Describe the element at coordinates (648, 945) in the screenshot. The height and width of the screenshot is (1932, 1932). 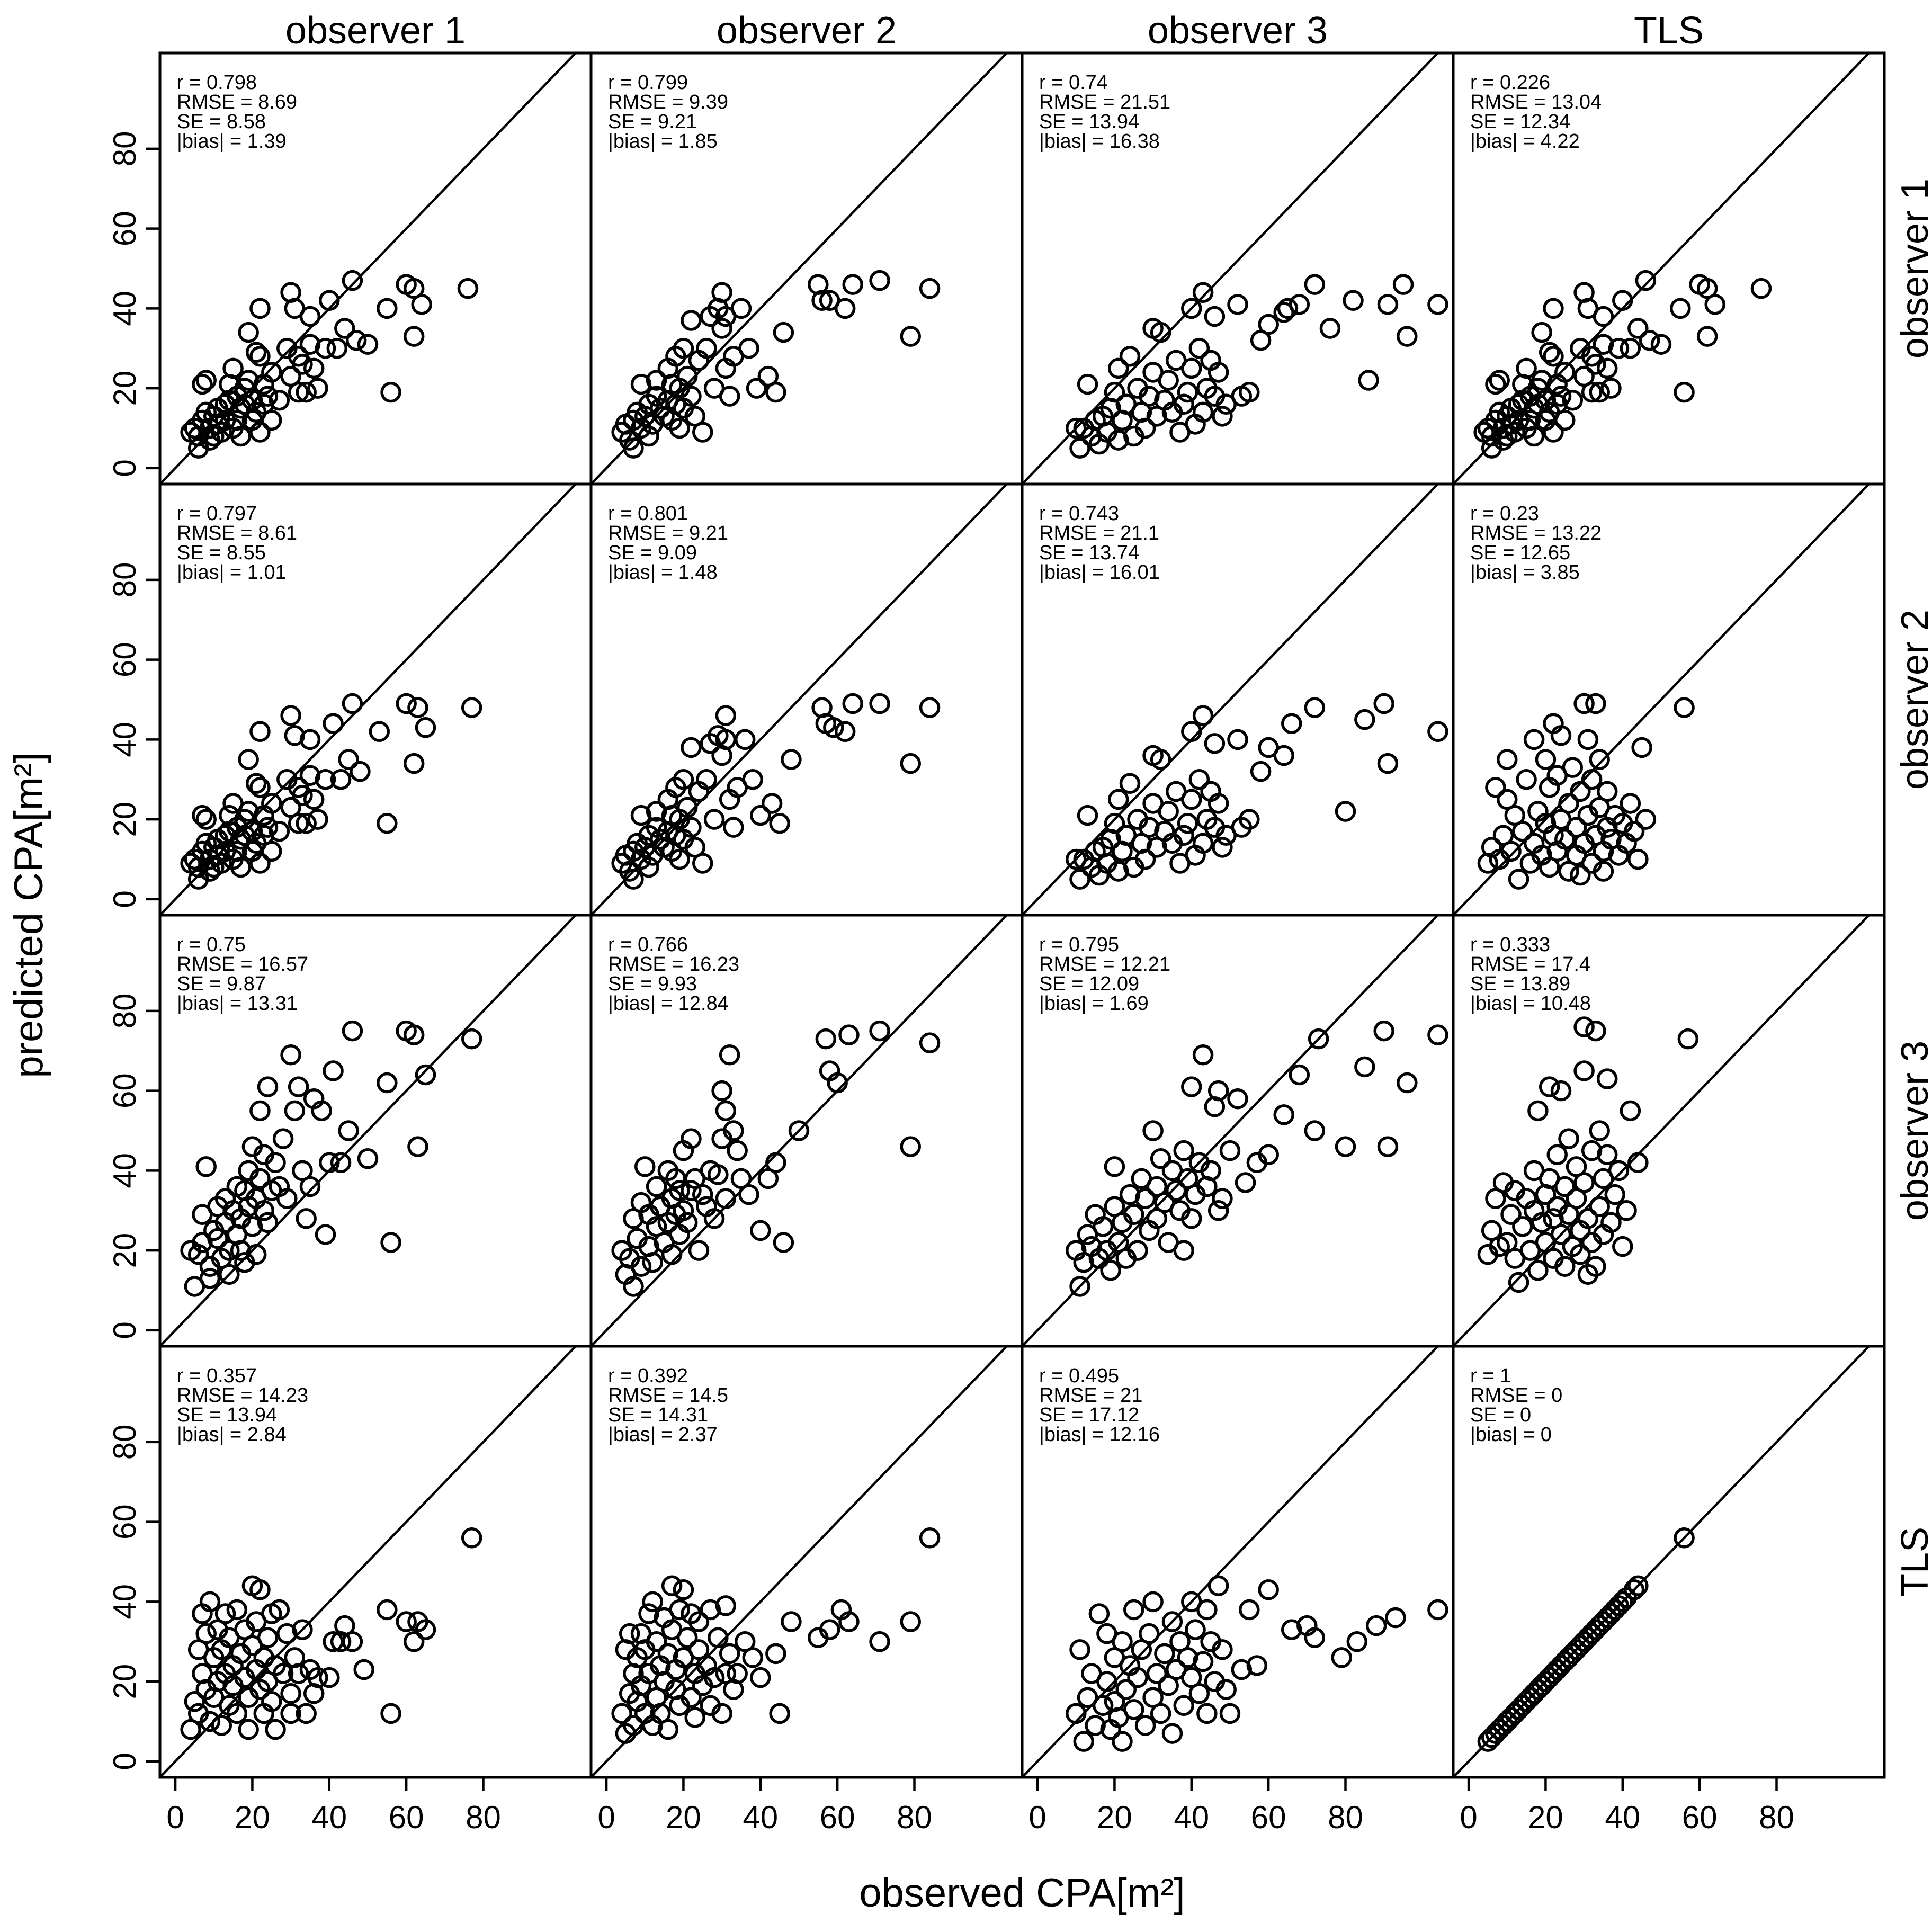
I see `panel-stat: r = 0.766` at that location.